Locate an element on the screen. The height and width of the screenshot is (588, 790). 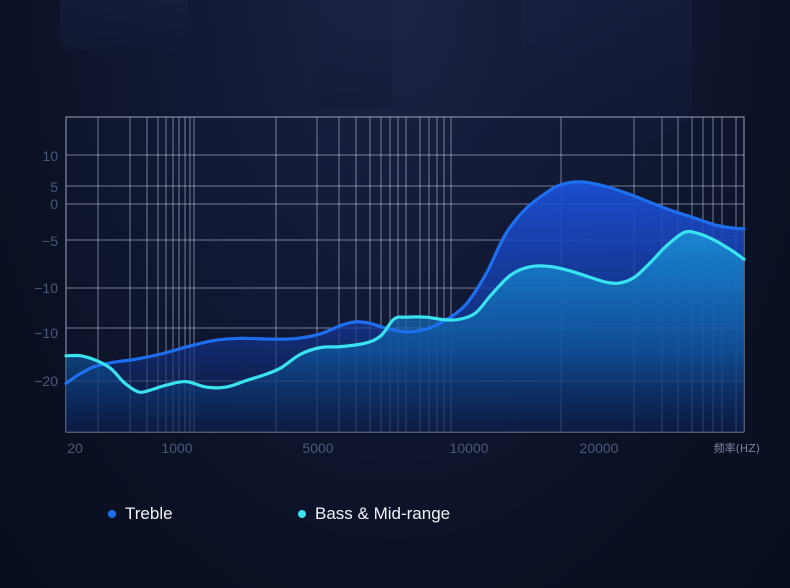
speaker-left is located at coordinates (124, 25).